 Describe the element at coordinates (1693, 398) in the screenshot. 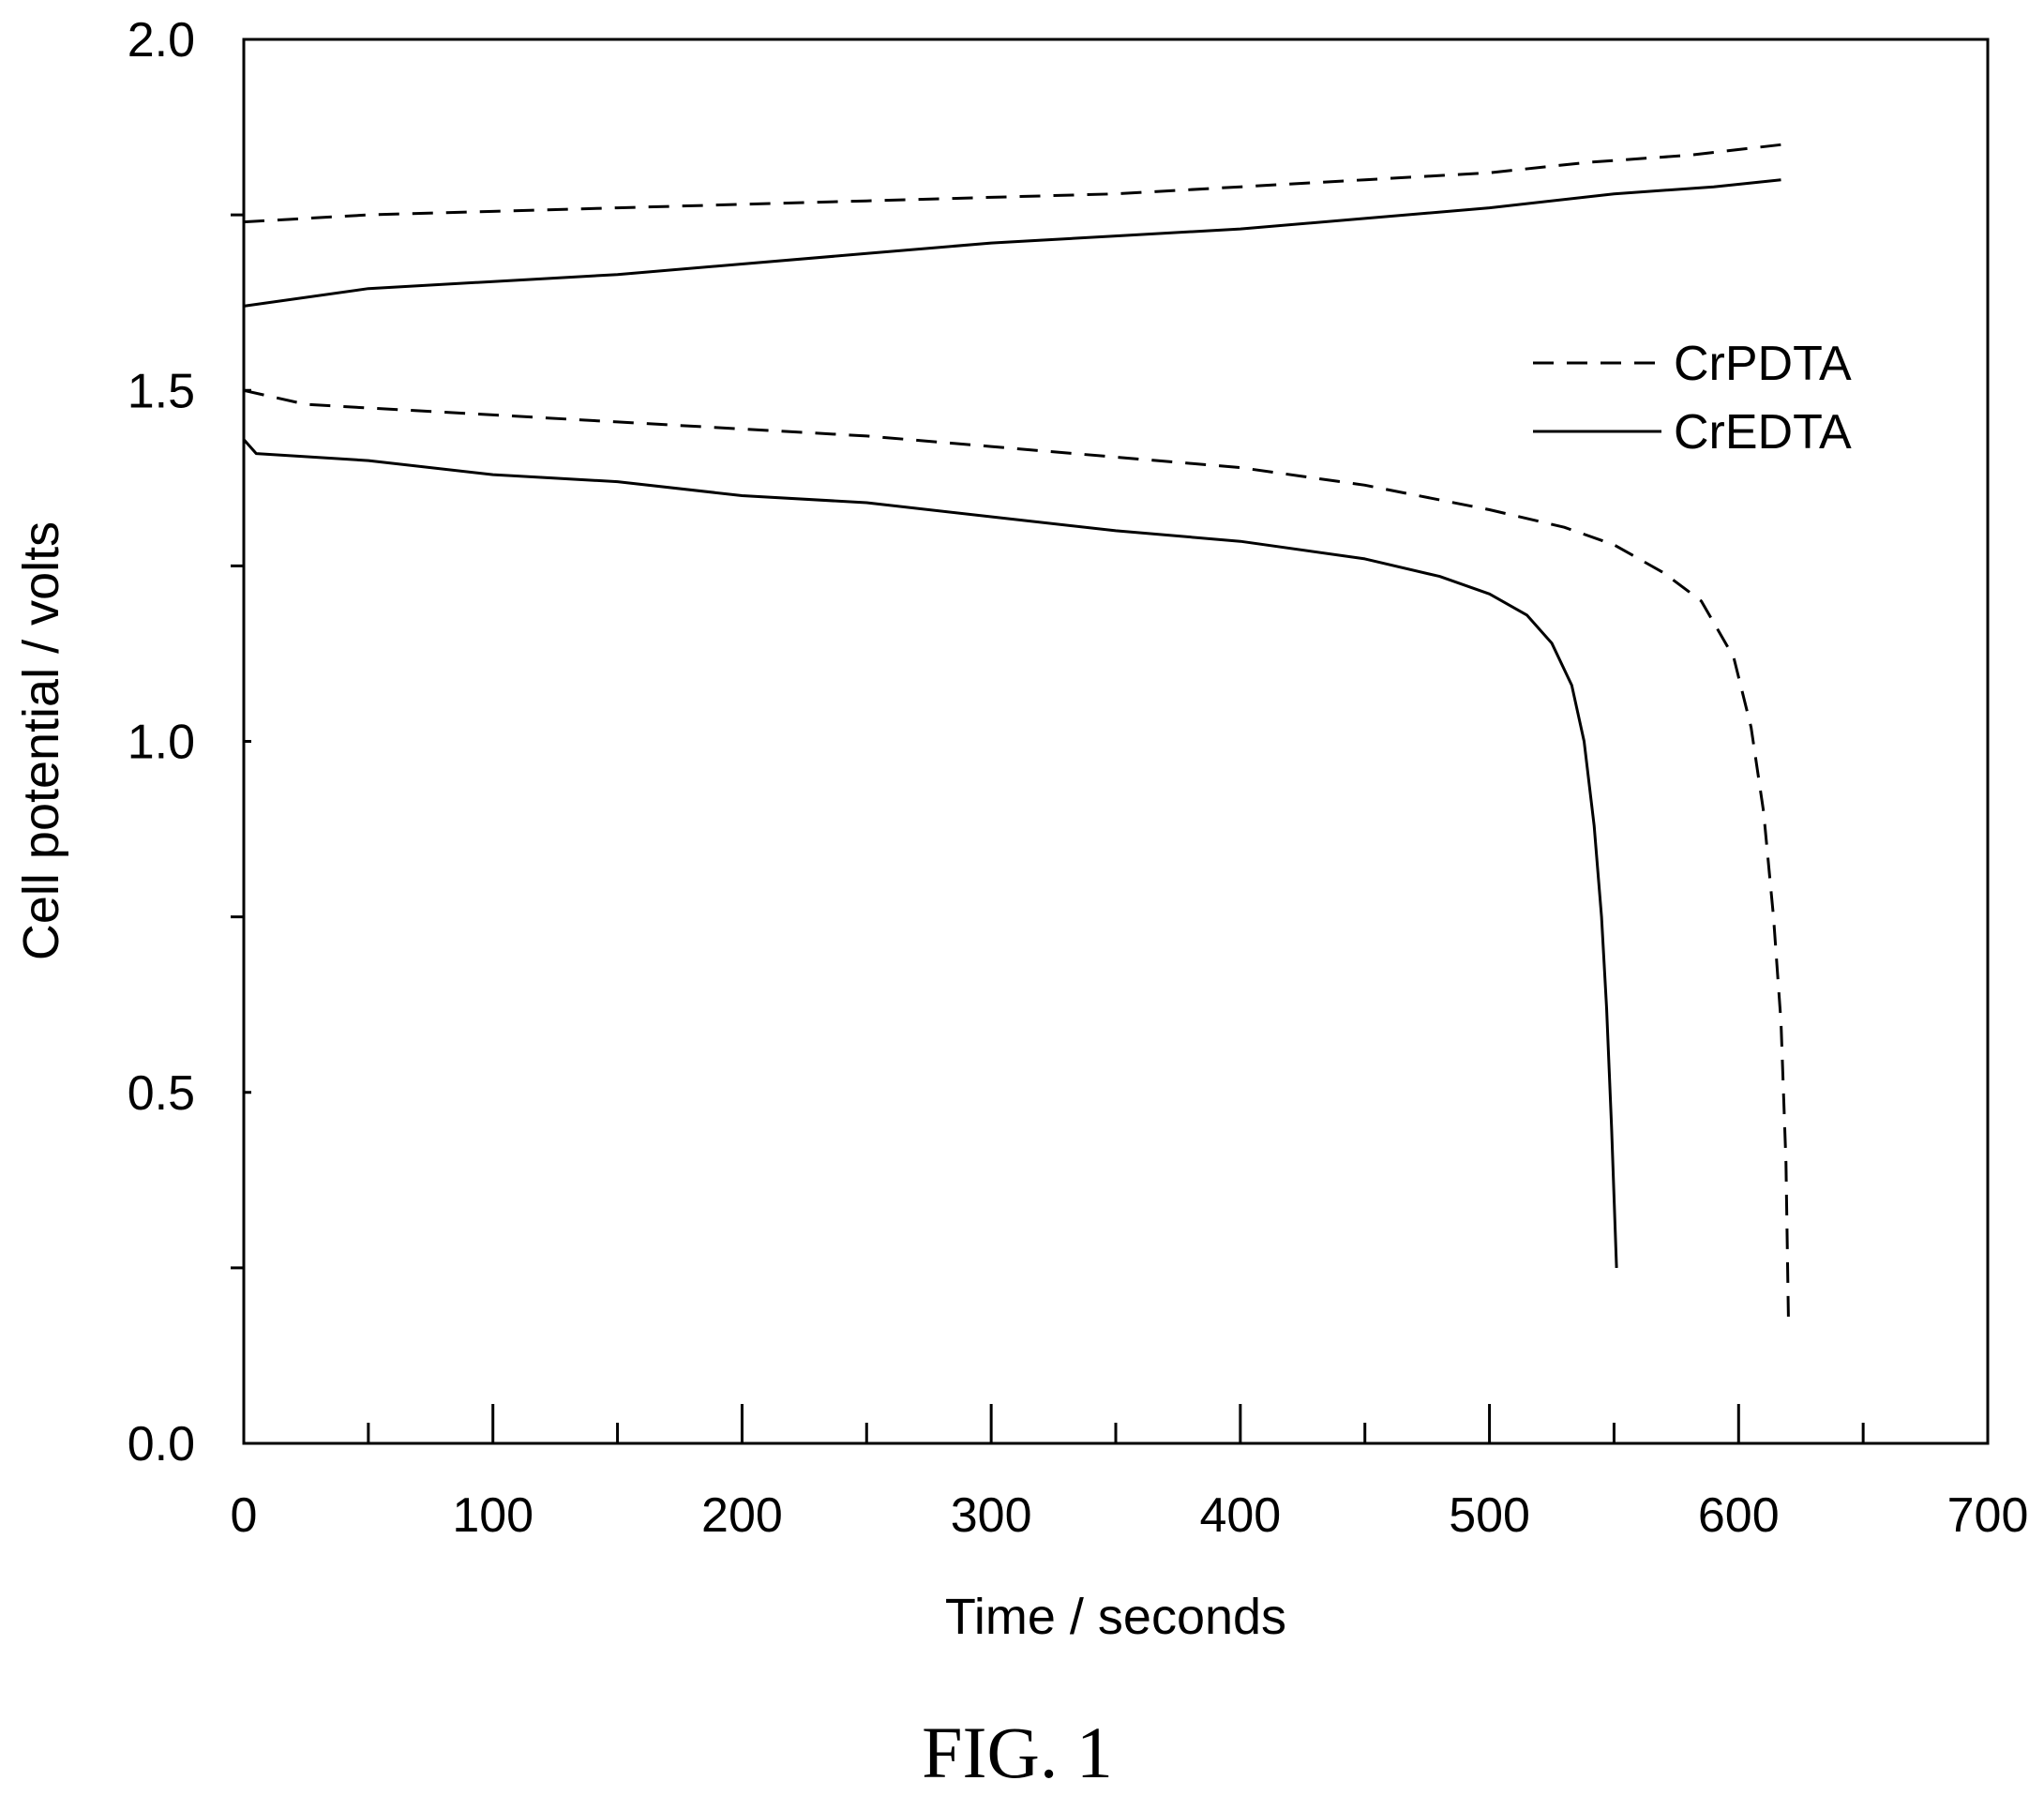

I see `legend: CrPDTA CrEDTA` at that location.